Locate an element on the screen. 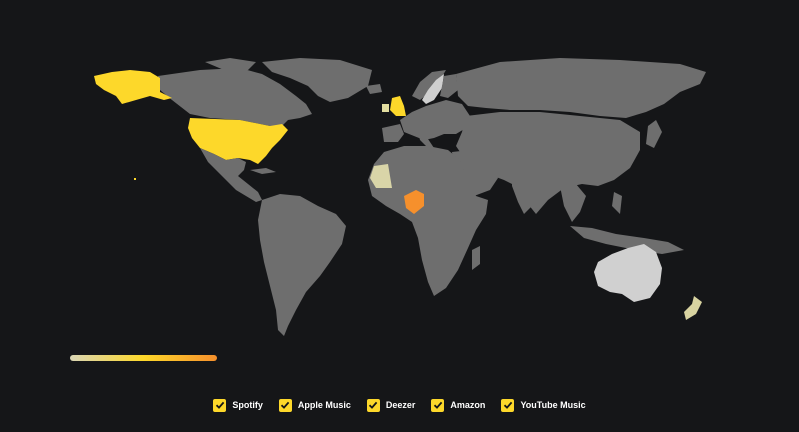 The width and height of the screenshot is (799, 432). iberia is located at coordinates (393, 133).